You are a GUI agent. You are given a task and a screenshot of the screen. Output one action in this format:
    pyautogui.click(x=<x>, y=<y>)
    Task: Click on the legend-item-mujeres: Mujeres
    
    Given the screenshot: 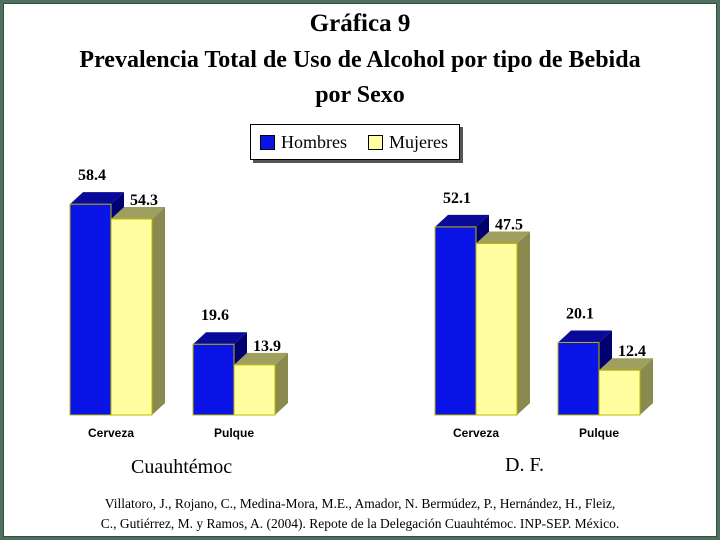 What is the action you would take?
    pyautogui.click(x=408, y=142)
    